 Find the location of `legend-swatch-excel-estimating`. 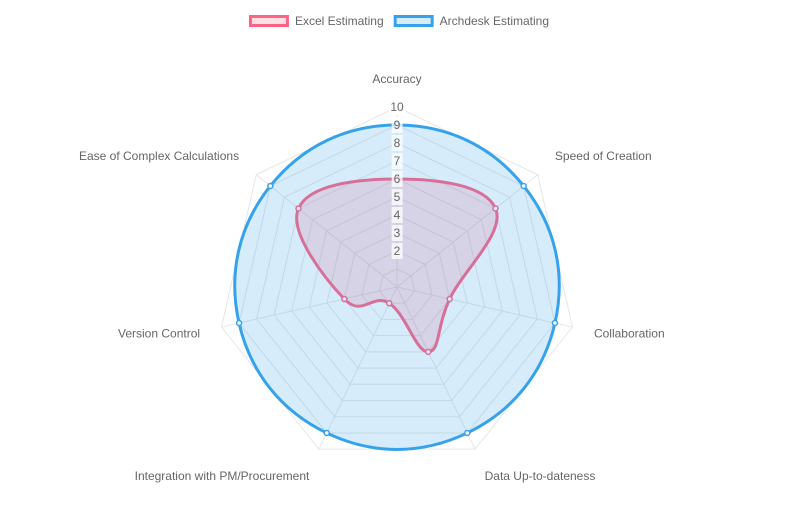

legend-swatch-excel-estimating is located at coordinates (268, 21).